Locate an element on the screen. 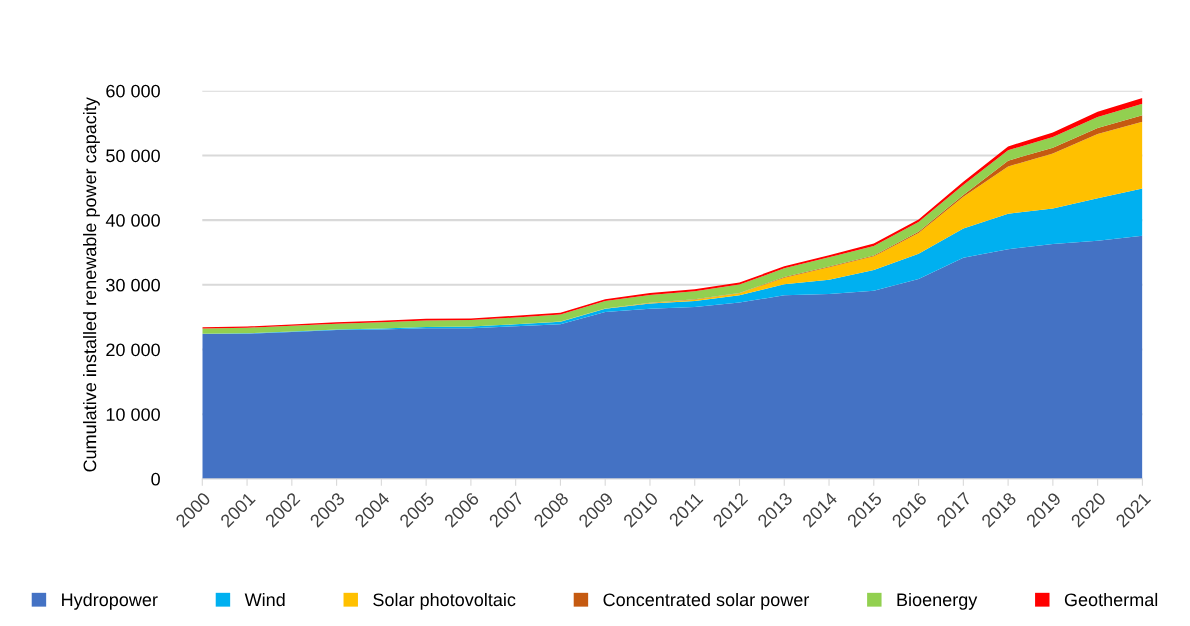  legend-label: Wind is located at coordinates (264, 599).